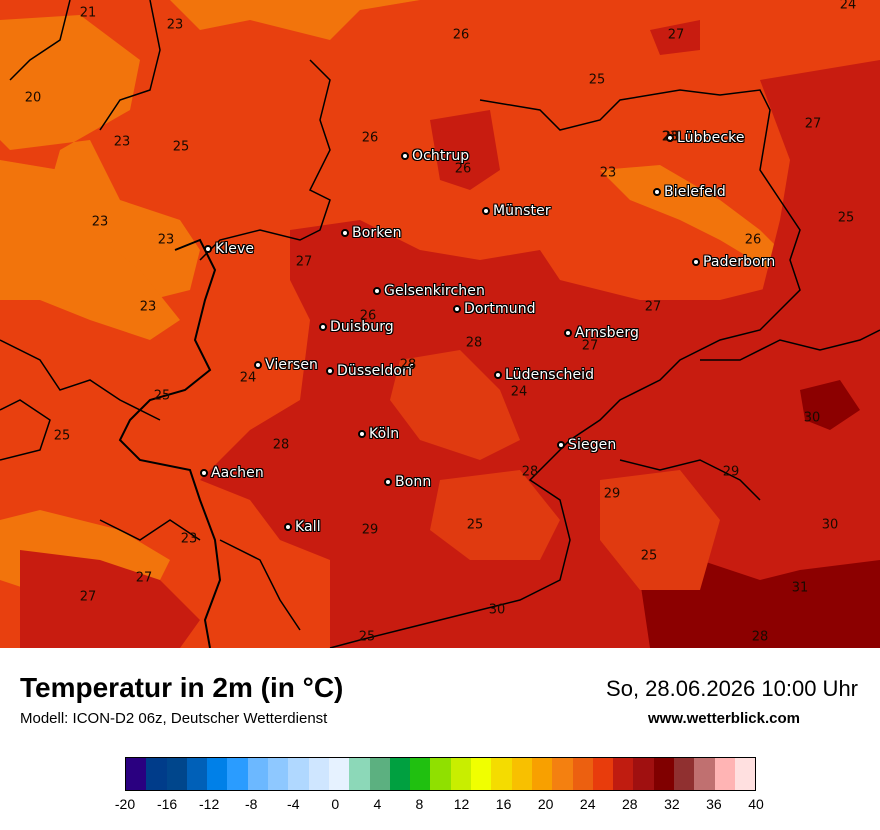  What do you see at coordinates (820, 190) in the screenshot?
I see `warm-region-east` at bounding box center [820, 190].